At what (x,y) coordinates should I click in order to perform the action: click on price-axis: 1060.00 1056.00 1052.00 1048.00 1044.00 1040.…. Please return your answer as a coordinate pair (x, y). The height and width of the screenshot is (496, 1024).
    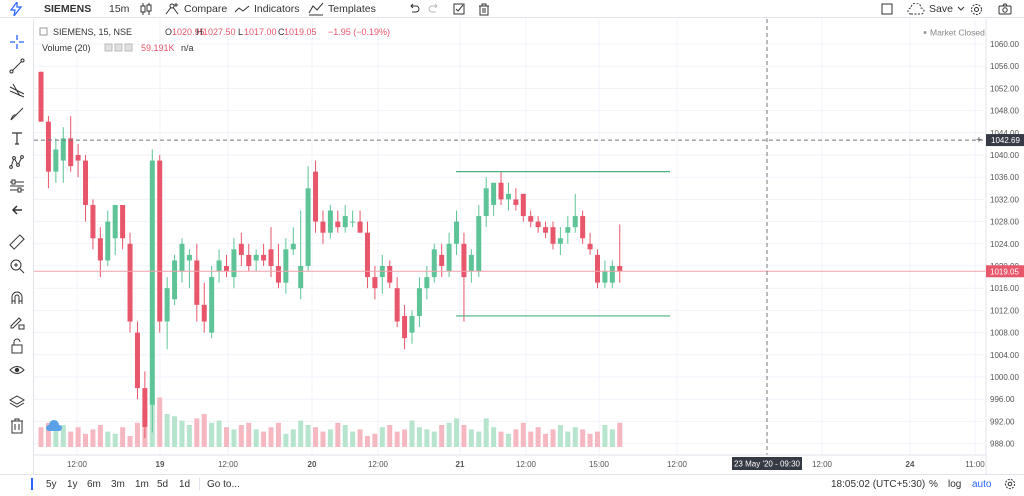
    Looking at the image, I should click on (1000, 246).